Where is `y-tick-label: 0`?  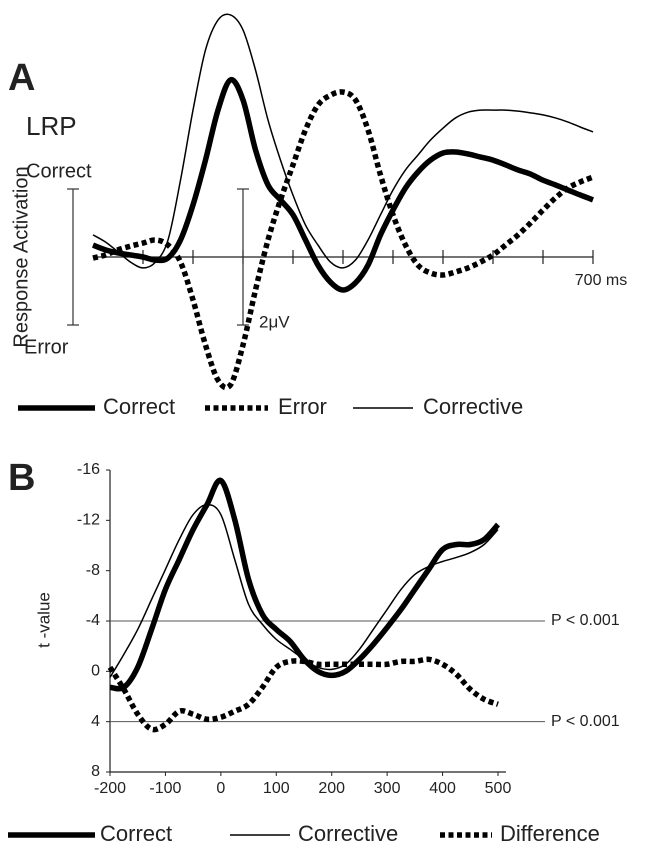
y-tick-label: 0 is located at coordinates (95, 671).